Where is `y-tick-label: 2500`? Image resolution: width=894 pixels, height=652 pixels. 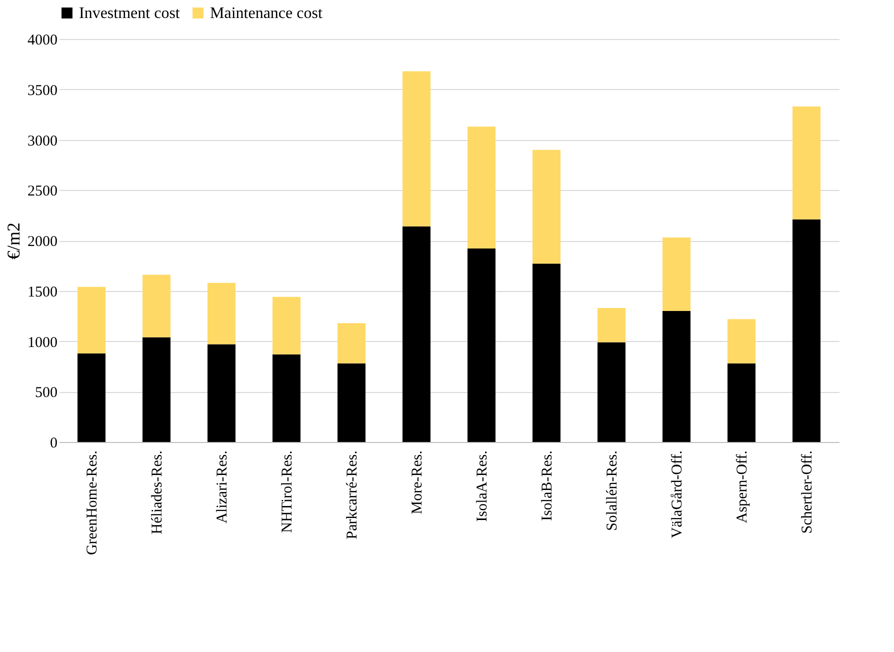
y-tick-label: 2500 is located at coordinates (43, 192).